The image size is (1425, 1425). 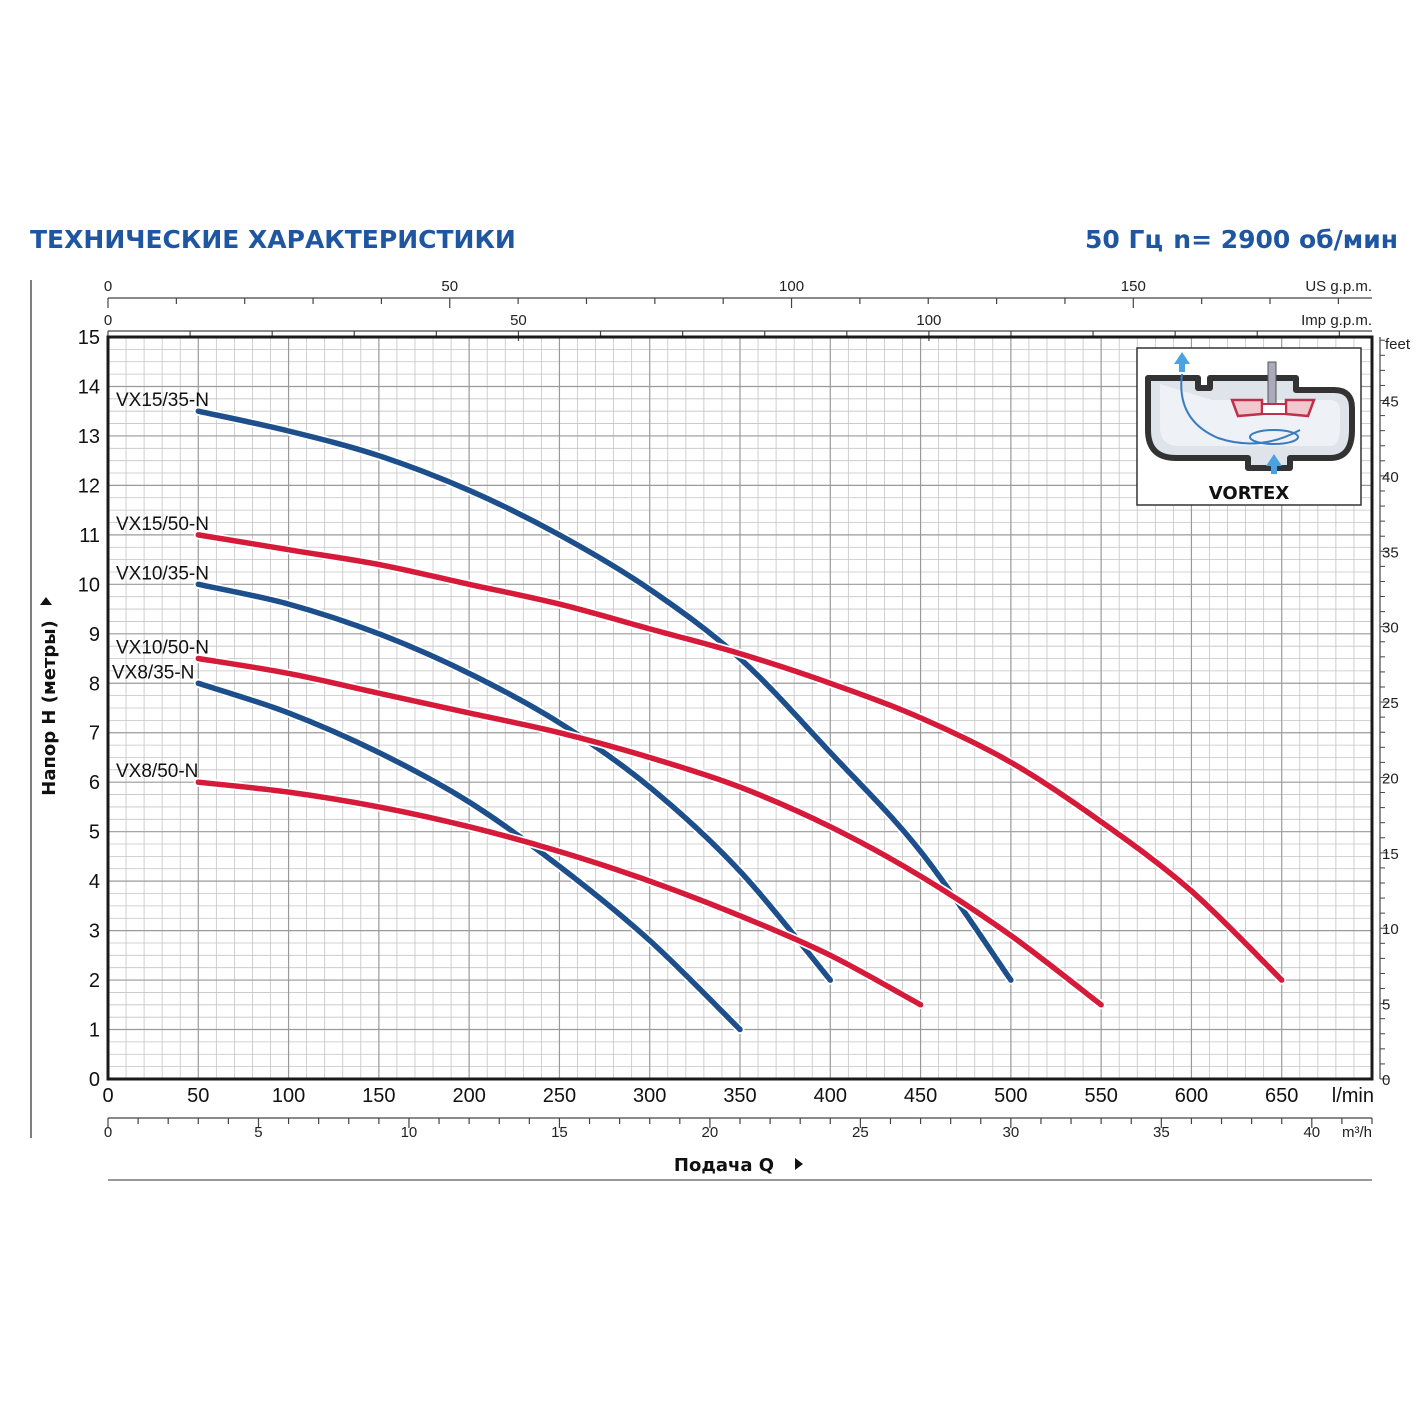 What do you see at coordinates (1124, 239) in the screenshot?
I see `frequency-label: 50 Гц` at bounding box center [1124, 239].